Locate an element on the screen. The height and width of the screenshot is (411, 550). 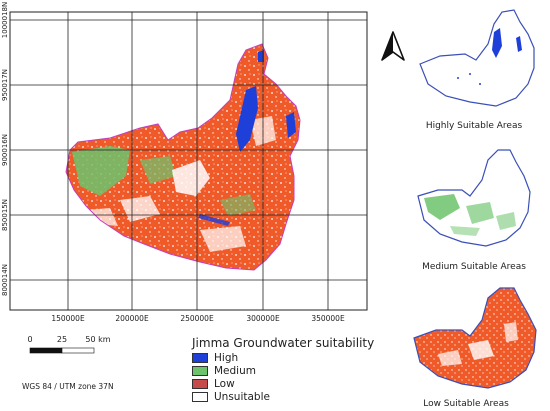
x-tick-label: 150000E is located at coordinates (68, 318).